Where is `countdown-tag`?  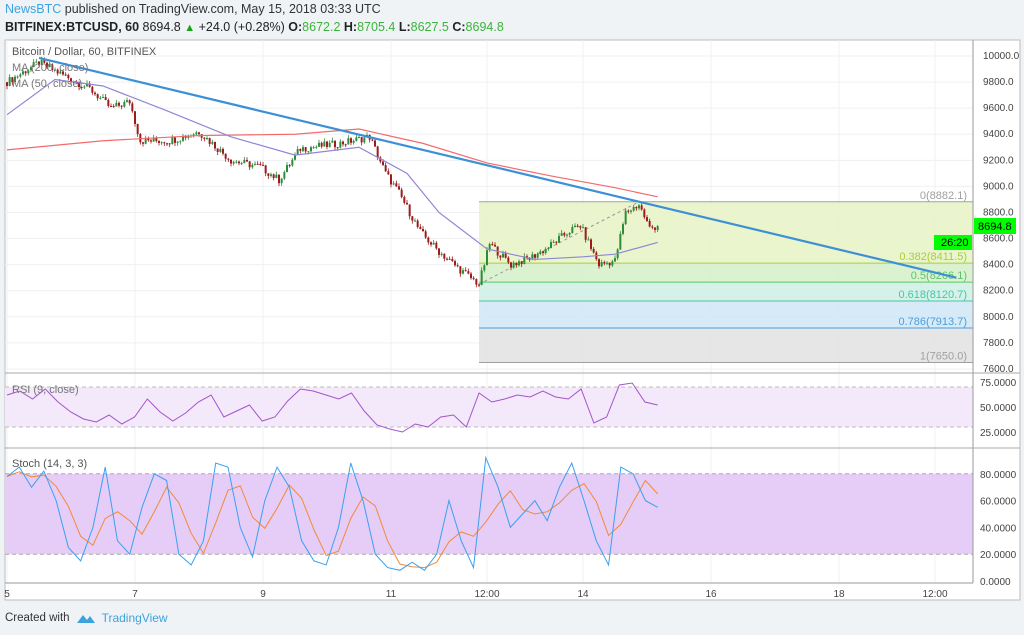 countdown-tag is located at coordinates (953, 242).